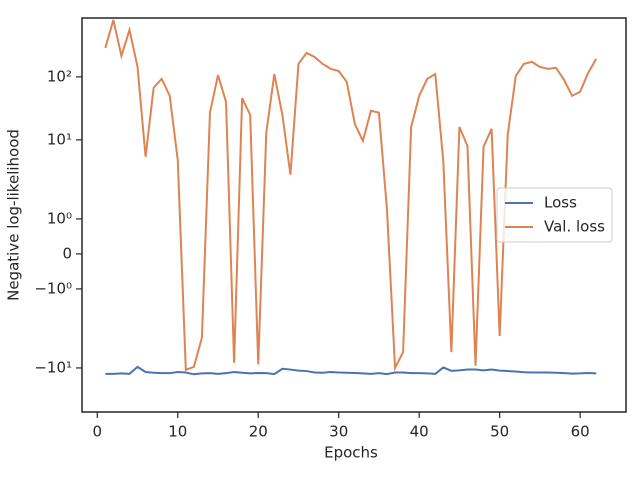 The height and width of the screenshot is (480, 640). Describe the element at coordinates (574, 227) in the screenshot. I see `legend-label: Val. loss` at that location.